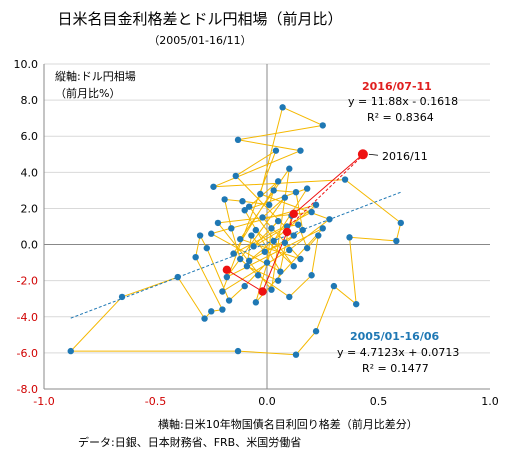 This screenshot has width=522, height=468. I want to click on y-tick-label: -4.0, so click(27, 317).